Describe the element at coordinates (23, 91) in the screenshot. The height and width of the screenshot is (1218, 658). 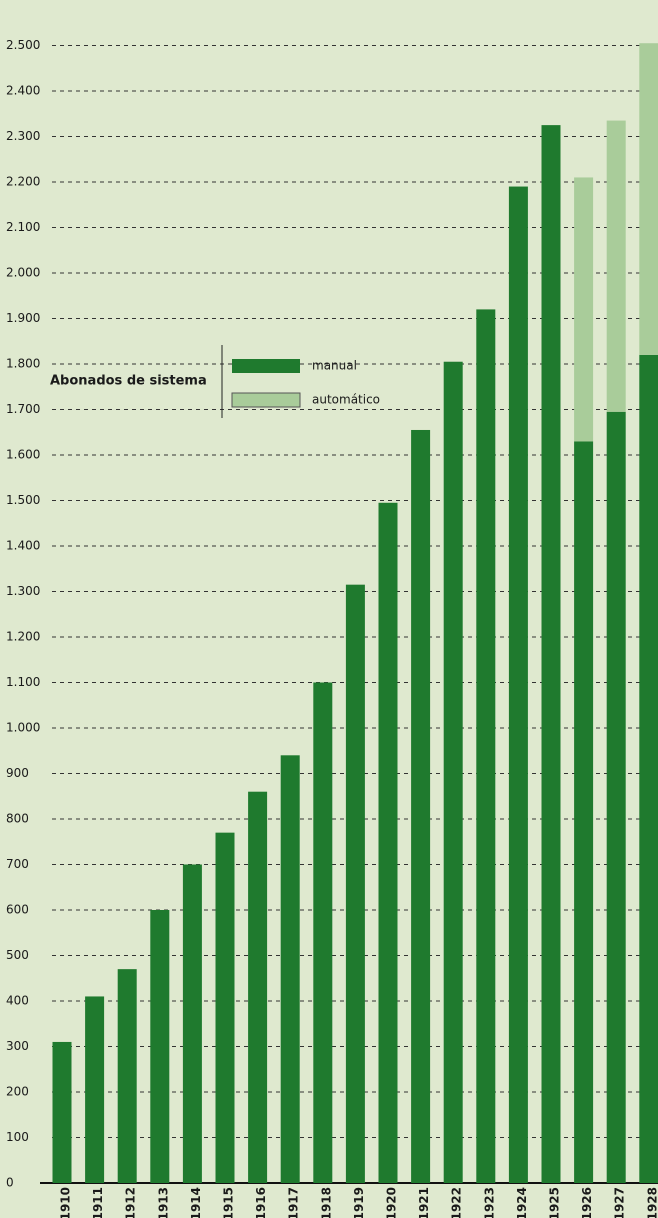
I see `y-tick-label: 2.400` at that location.